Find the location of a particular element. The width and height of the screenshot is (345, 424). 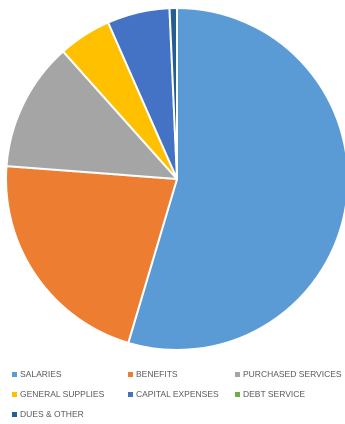

legend-item-benefits: BENEFITS is located at coordinates (181, 374).